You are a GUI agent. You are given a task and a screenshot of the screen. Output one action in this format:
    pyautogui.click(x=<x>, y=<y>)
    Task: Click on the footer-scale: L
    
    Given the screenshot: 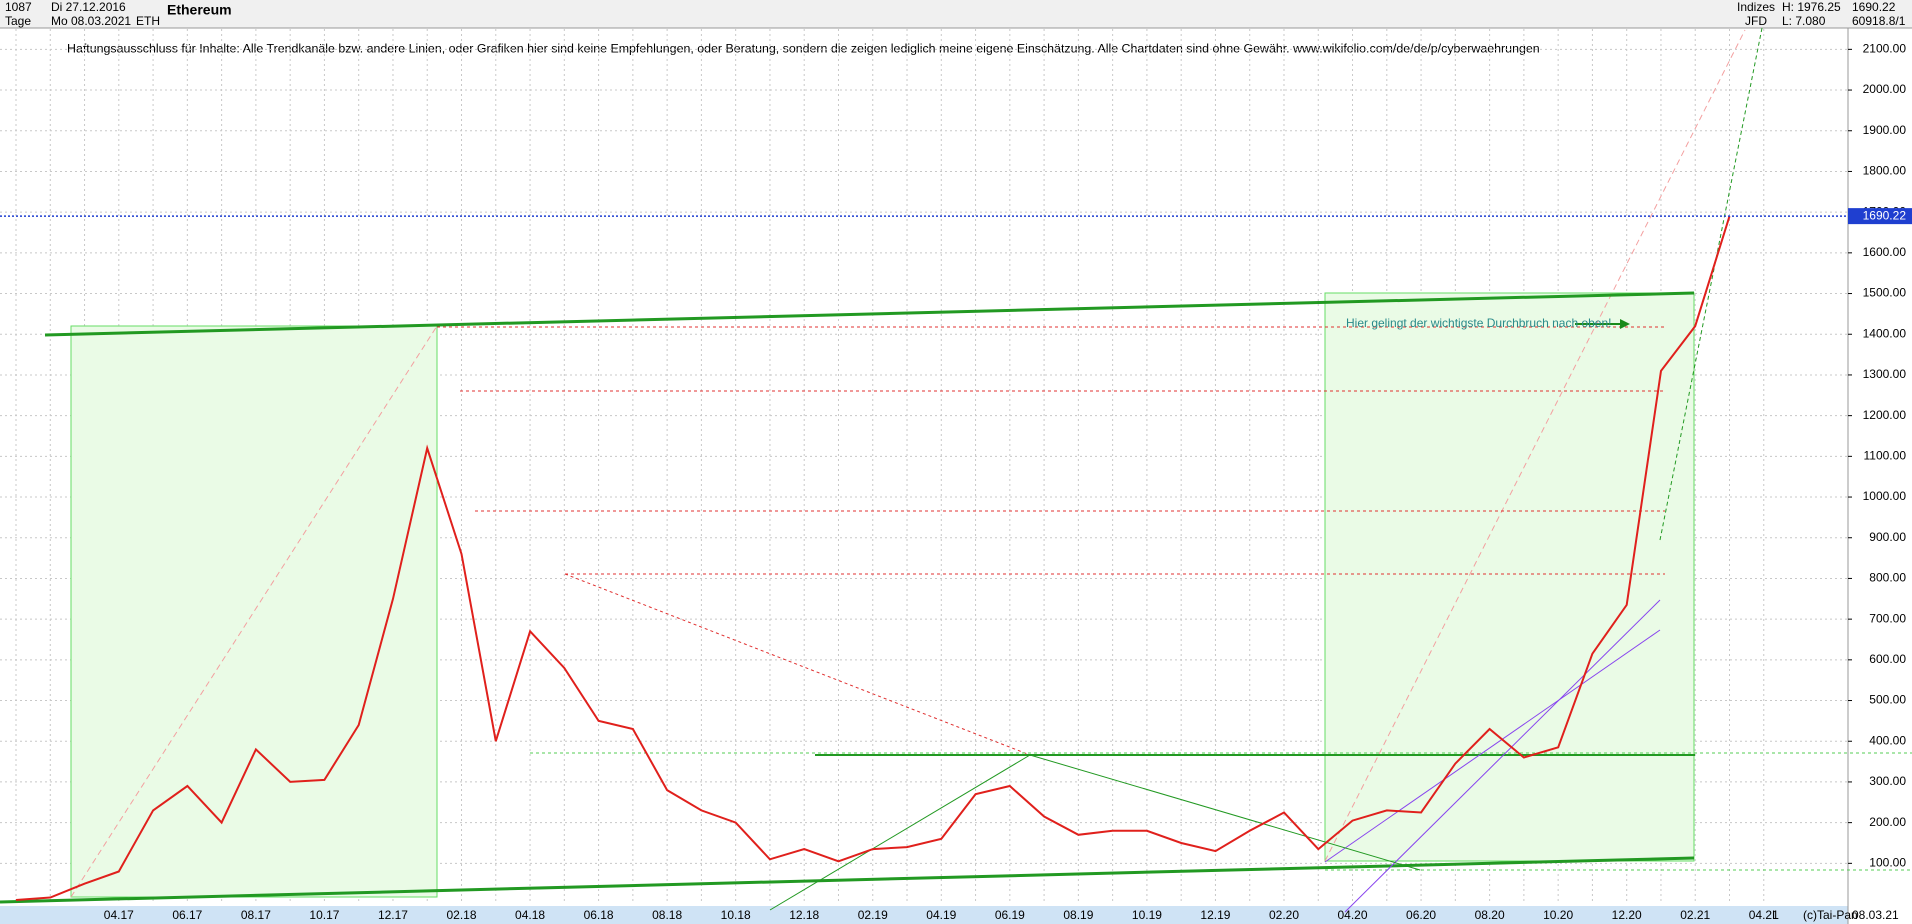 What is the action you would take?
    pyautogui.click(x=1775, y=915)
    